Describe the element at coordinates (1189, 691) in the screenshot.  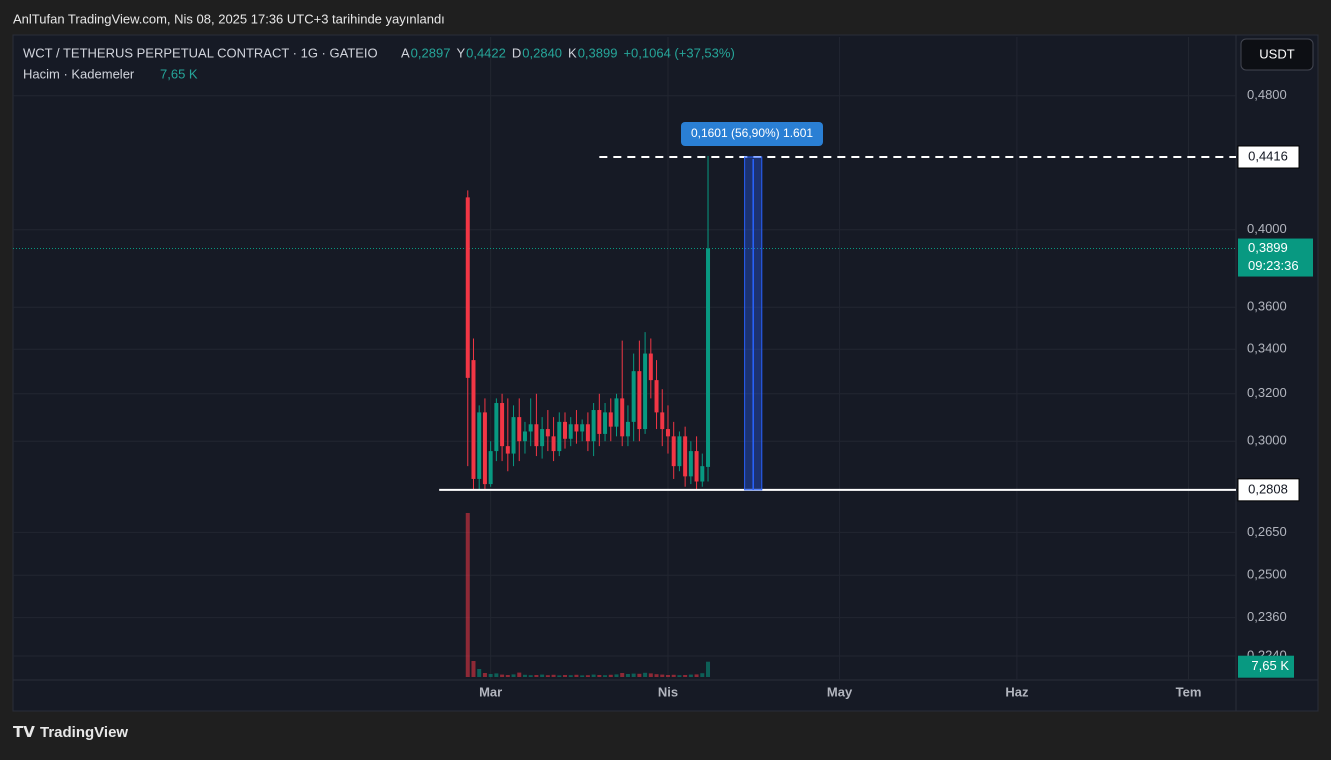
I see `x-tick-label: Tem` at that location.